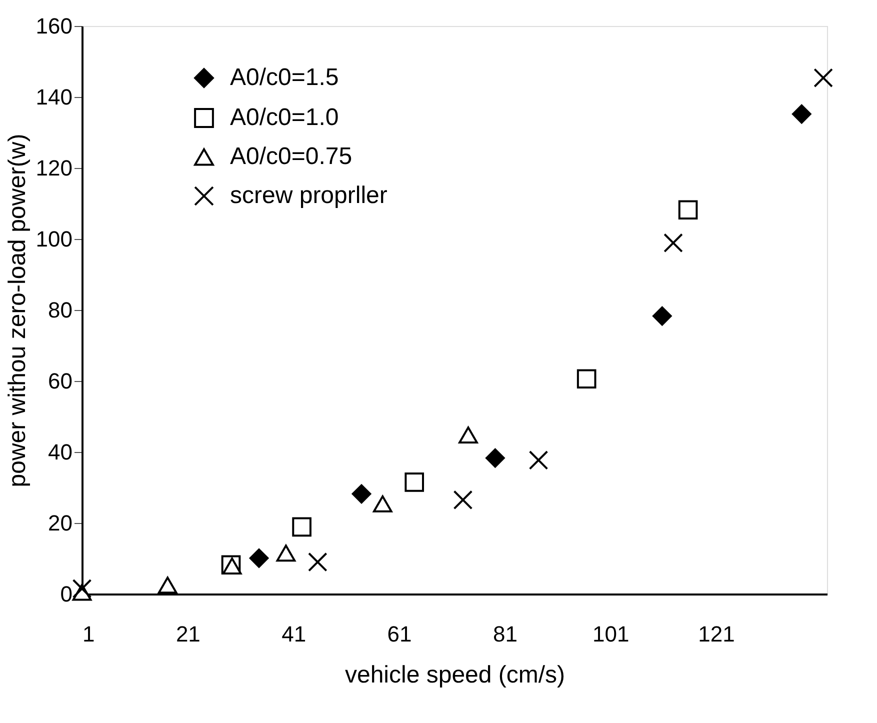 The image size is (877, 723). Describe the element at coordinates (284, 77) in the screenshot. I see `legend-label: A0/c0=1.5` at that location.